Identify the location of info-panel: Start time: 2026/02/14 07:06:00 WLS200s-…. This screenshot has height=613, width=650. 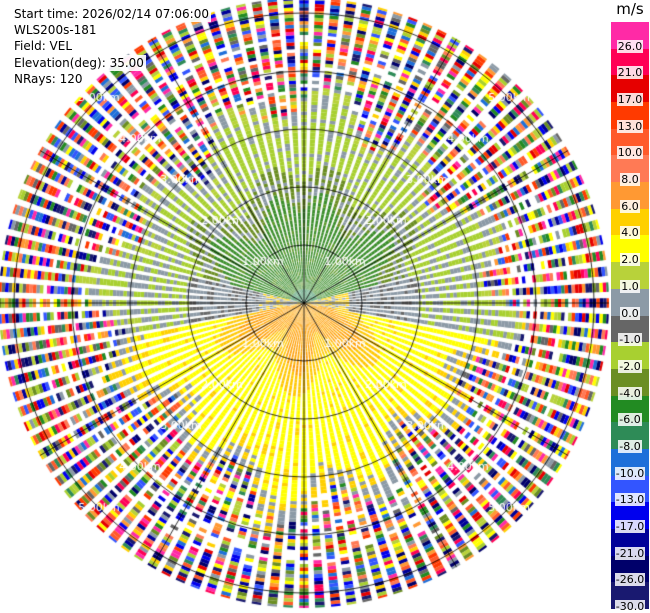
(111, 47).